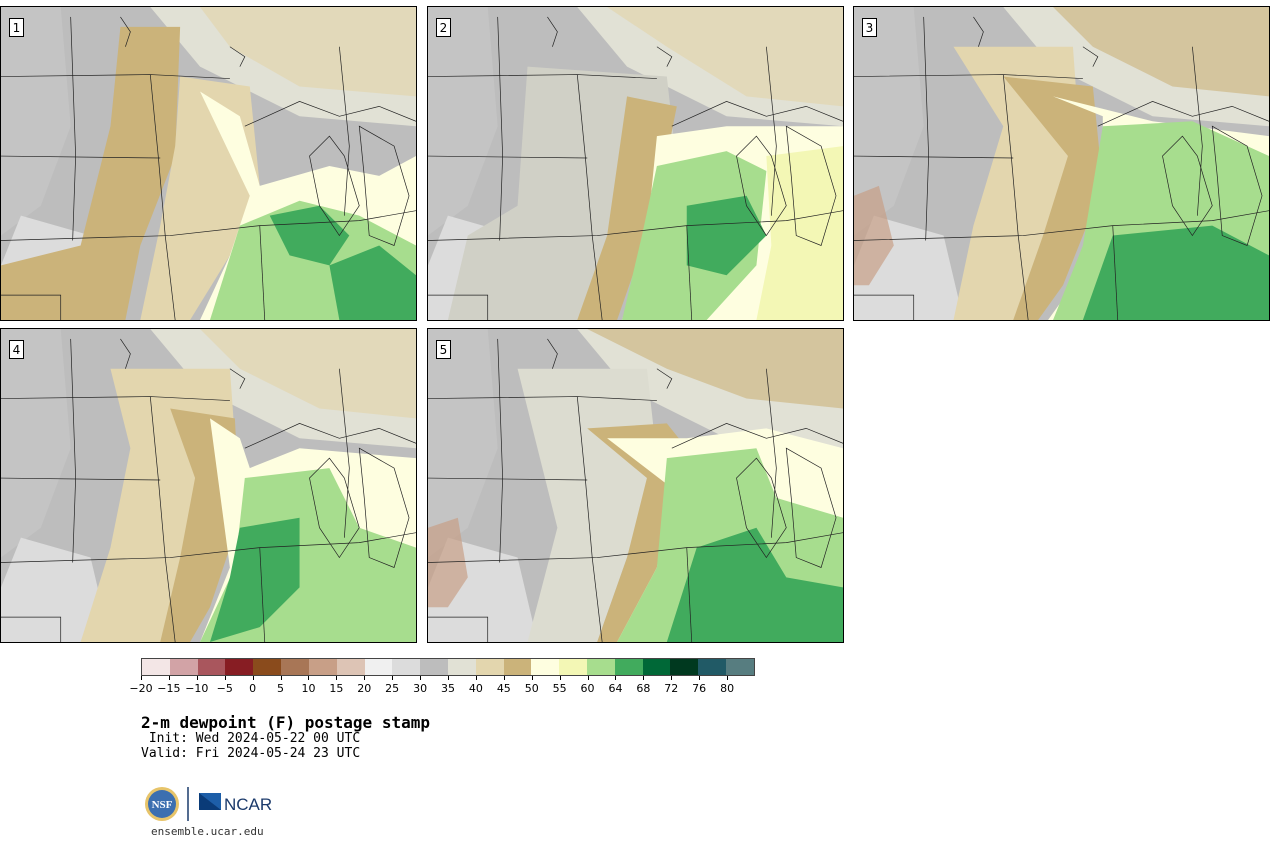 This screenshot has width=1280, height=844. What do you see at coordinates (587, 688) in the screenshot?
I see `colorbar-tick-label: 60` at bounding box center [587, 688].